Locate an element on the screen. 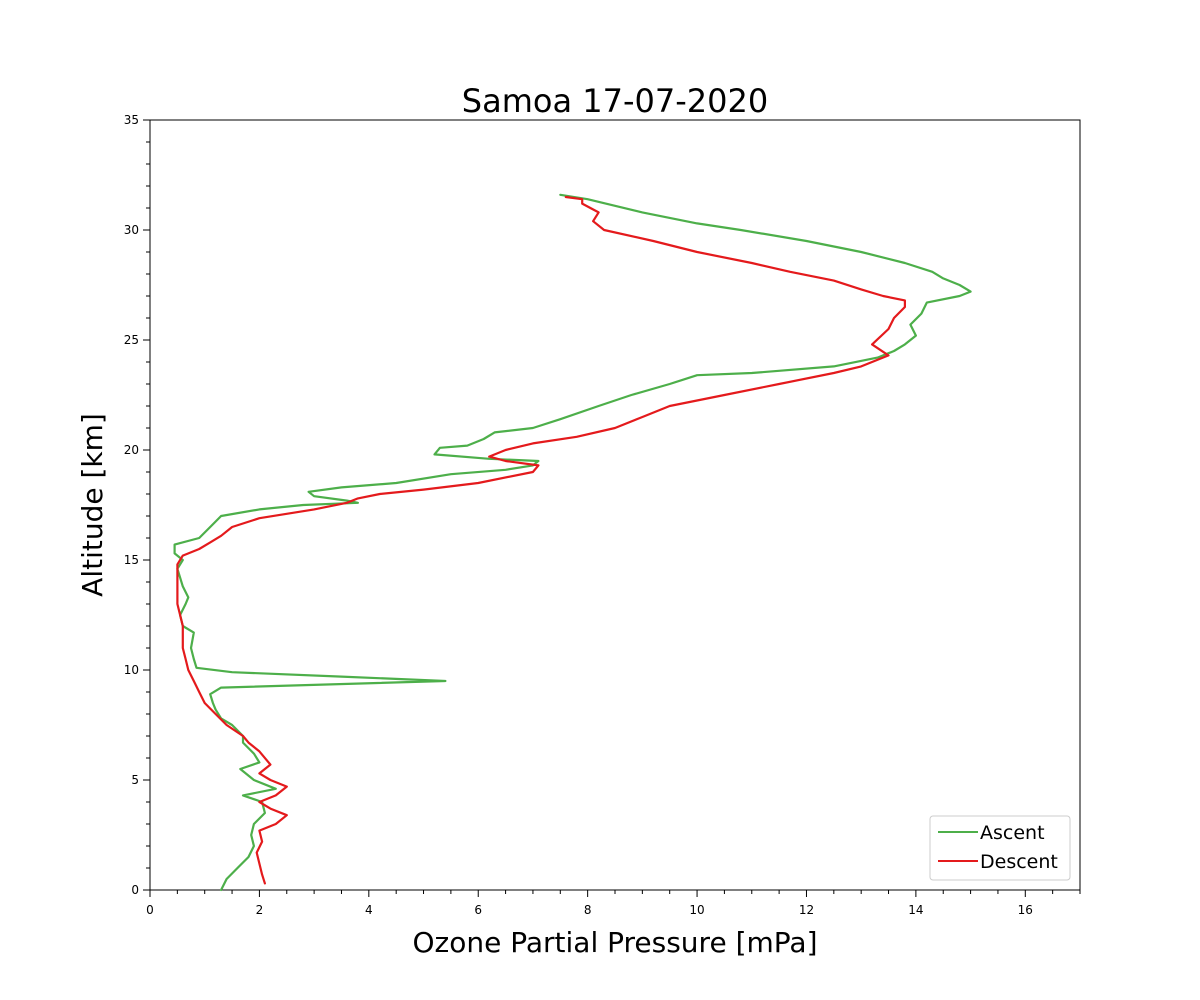 Image resolution: width=1200 pixels, height=1000 pixels. x-tick-label: 14 is located at coordinates (915, 910).